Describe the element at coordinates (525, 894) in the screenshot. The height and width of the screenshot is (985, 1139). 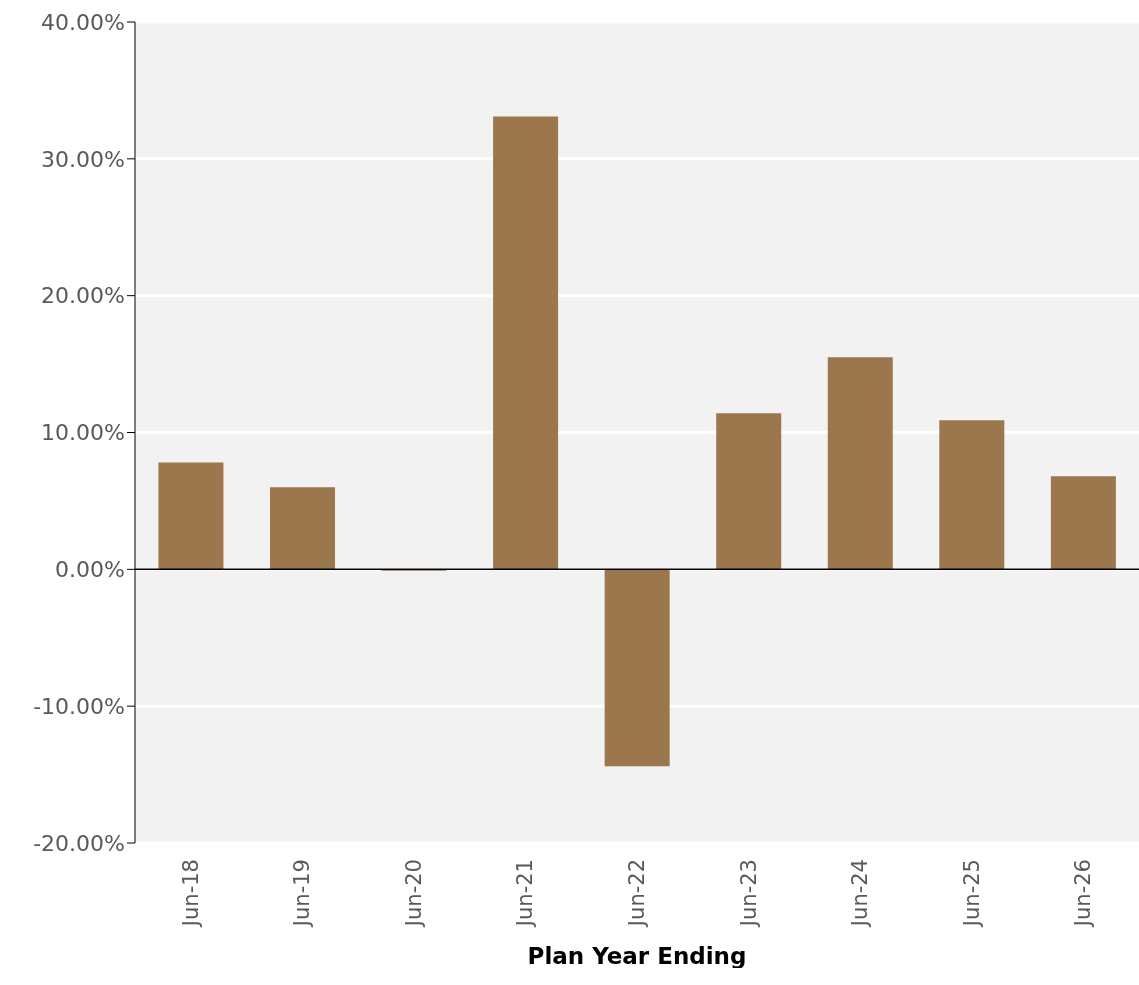
I see `x-tick-label: Jun-21` at that location.